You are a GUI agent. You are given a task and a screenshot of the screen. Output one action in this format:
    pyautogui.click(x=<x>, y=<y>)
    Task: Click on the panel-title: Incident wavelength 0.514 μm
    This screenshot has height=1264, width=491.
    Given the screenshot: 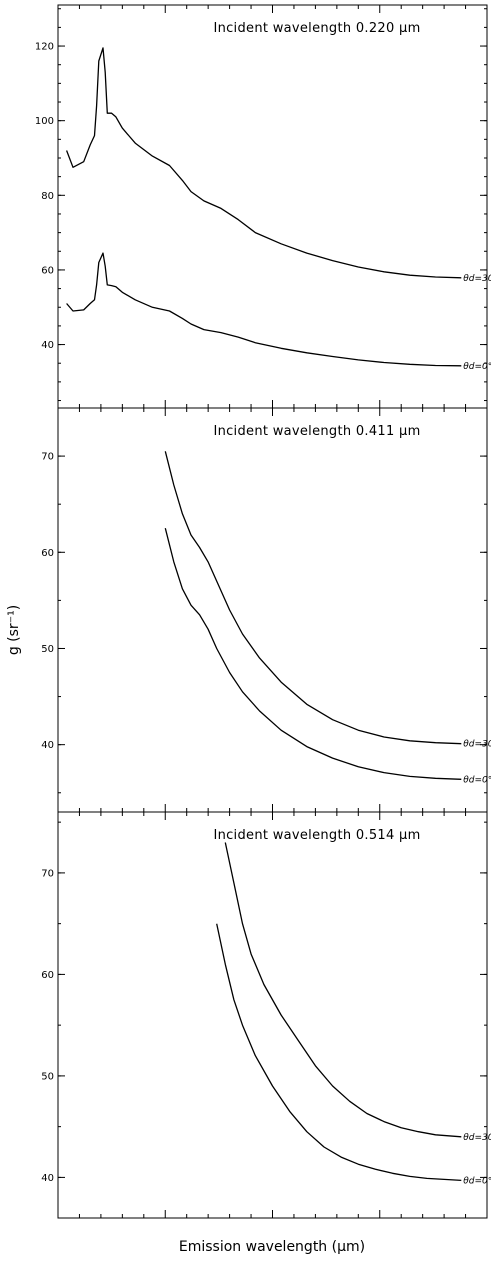 What is the action you would take?
    pyautogui.click(x=316, y=835)
    